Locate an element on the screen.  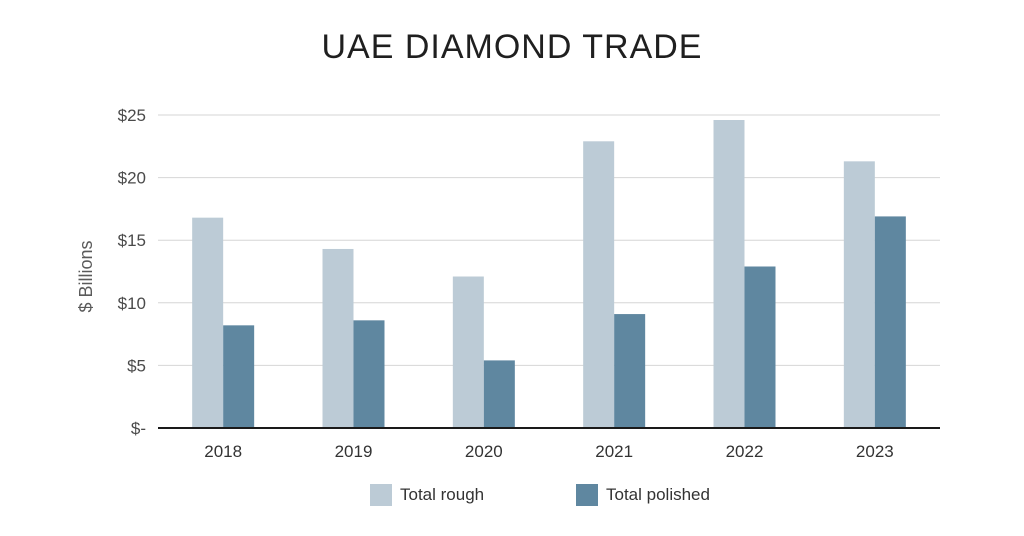
y-tick-label: $10 is located at coordinates (132, 303).